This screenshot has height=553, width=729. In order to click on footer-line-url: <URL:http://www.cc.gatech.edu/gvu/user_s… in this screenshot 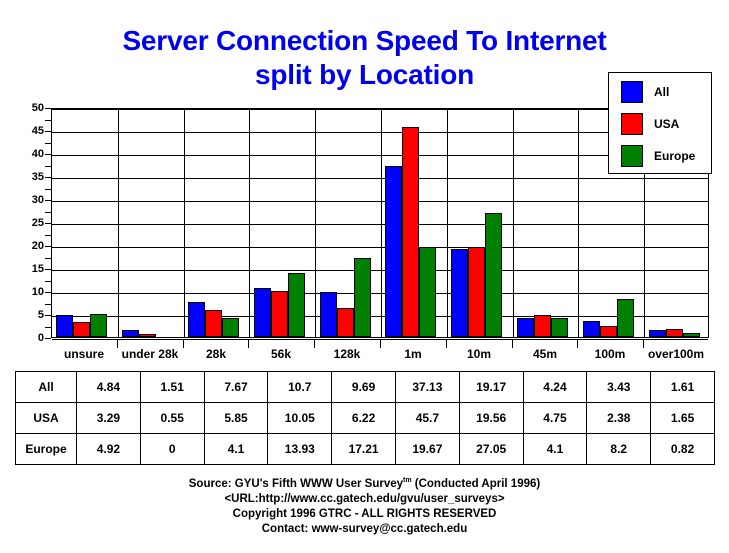, I will do `click(364, 498)`.